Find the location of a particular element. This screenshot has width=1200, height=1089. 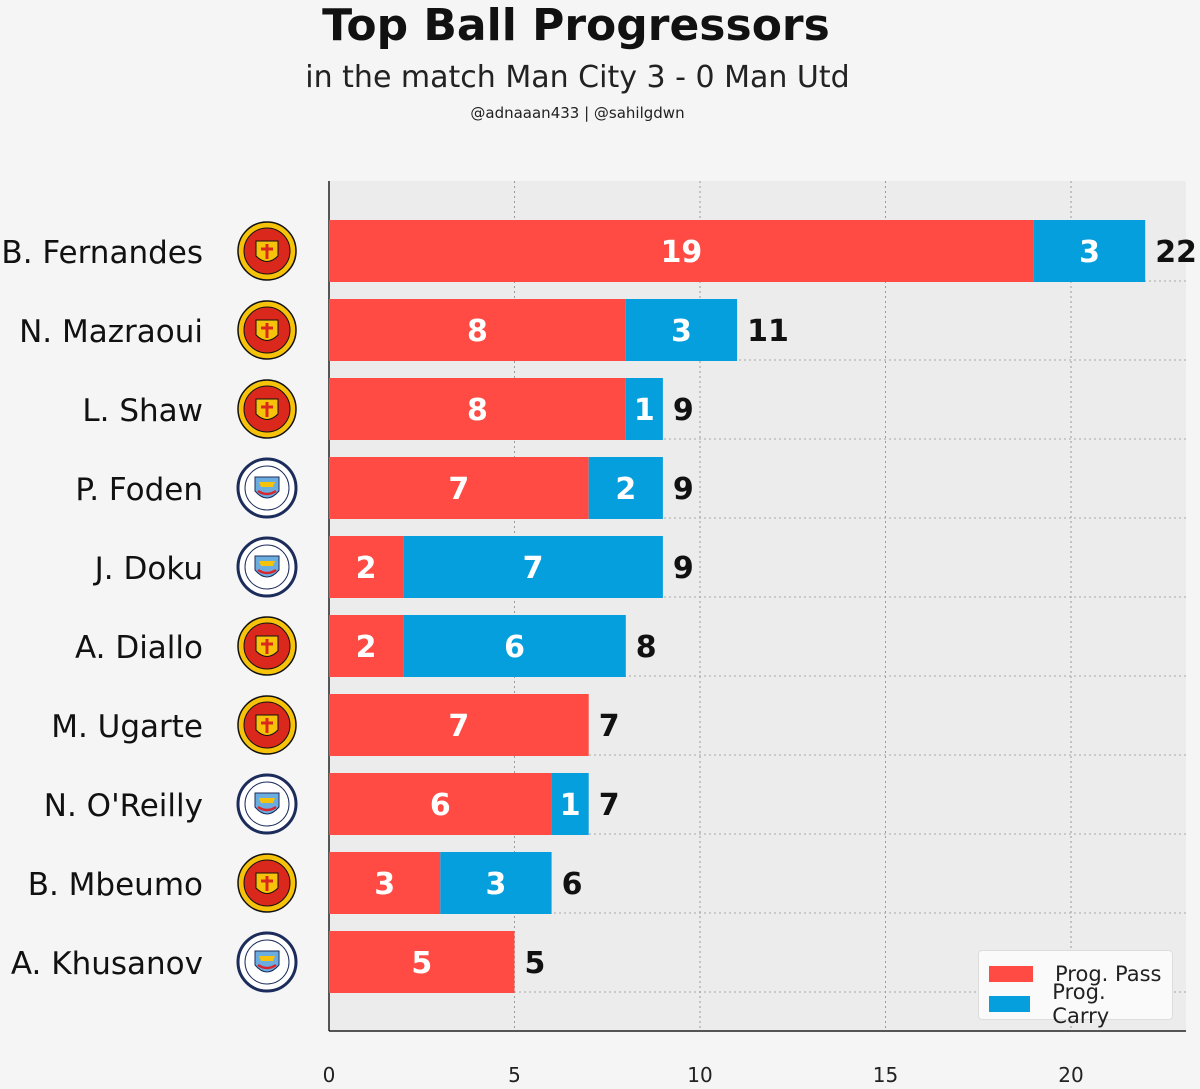

x-tick-label: 20 is located at coordinates (1070, 1075).